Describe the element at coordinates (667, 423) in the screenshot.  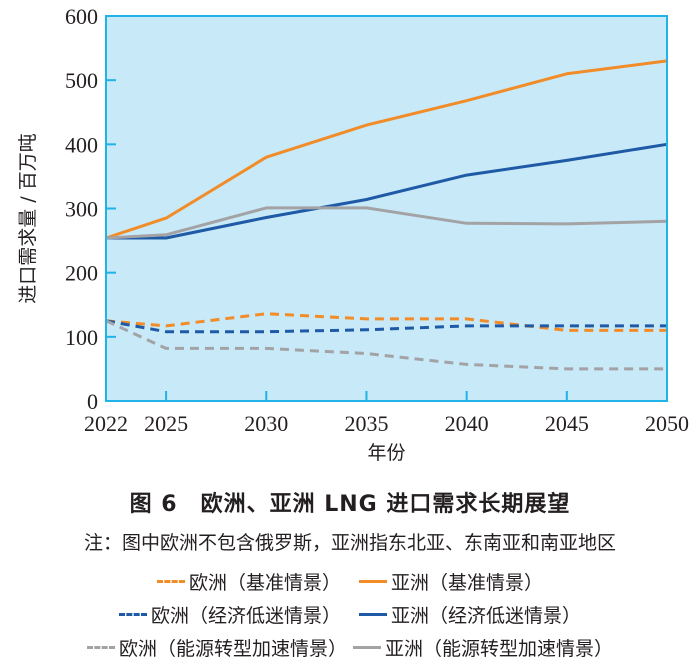
I see `x-tick-label: 2050` at that location.